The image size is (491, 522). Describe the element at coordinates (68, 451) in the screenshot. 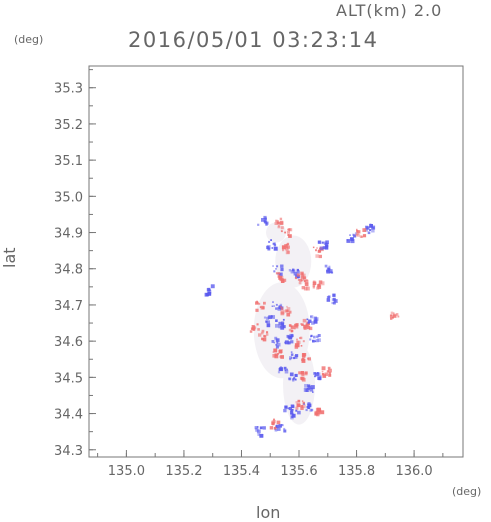

I see `y-tick-label: 34.3` at that location.